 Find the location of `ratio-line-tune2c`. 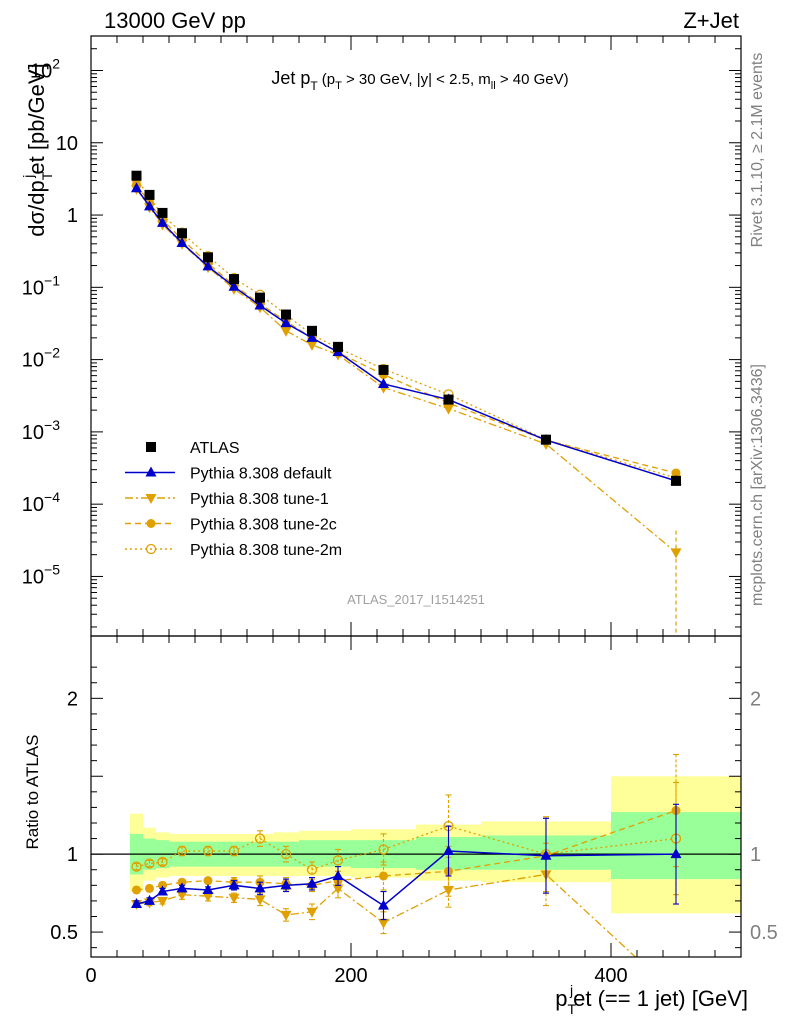

ratio-line-tune2c is located at coordinates (406, 850).